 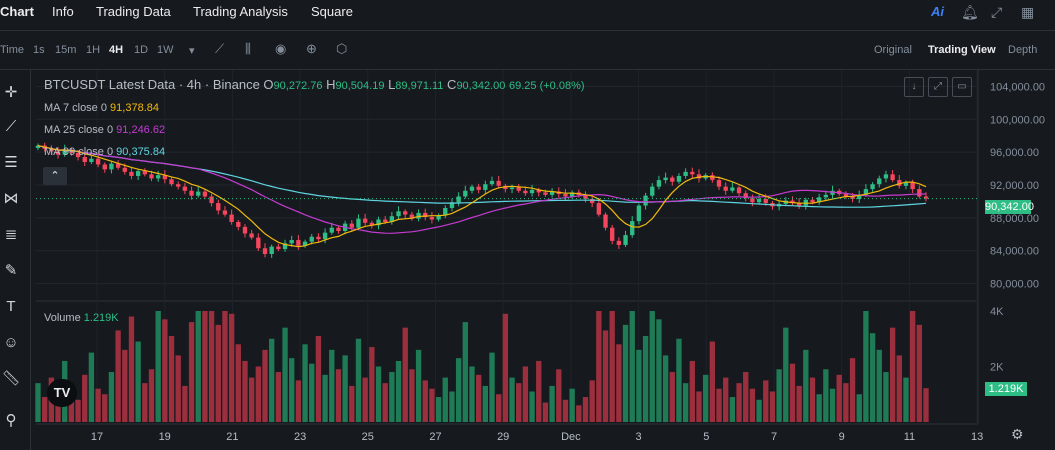 I want to click on tab-info: Info, so click(x=63, y=11).